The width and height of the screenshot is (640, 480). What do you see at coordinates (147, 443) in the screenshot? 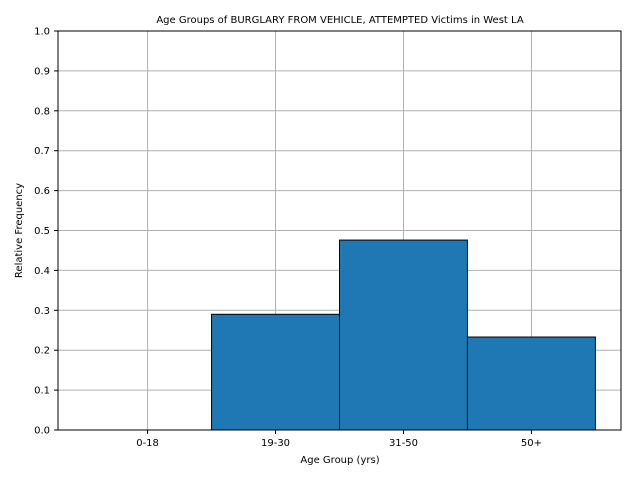
I see `x-tick-label: 0-18` at bounding box center [147, 443].